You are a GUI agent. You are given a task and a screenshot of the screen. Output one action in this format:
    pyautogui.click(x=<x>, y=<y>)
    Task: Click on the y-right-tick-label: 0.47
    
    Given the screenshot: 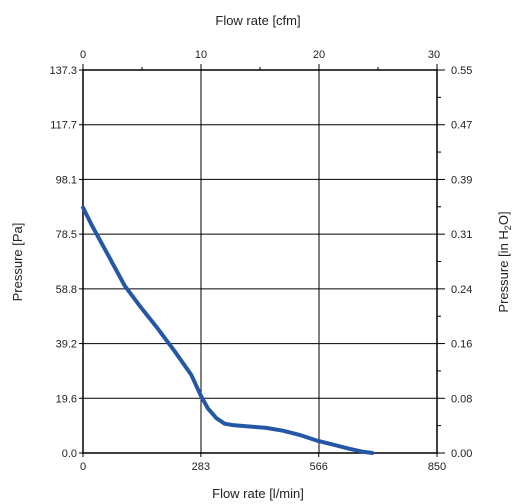 What is the action you would take?
    pyautogui.click(x=461, y=126)
    